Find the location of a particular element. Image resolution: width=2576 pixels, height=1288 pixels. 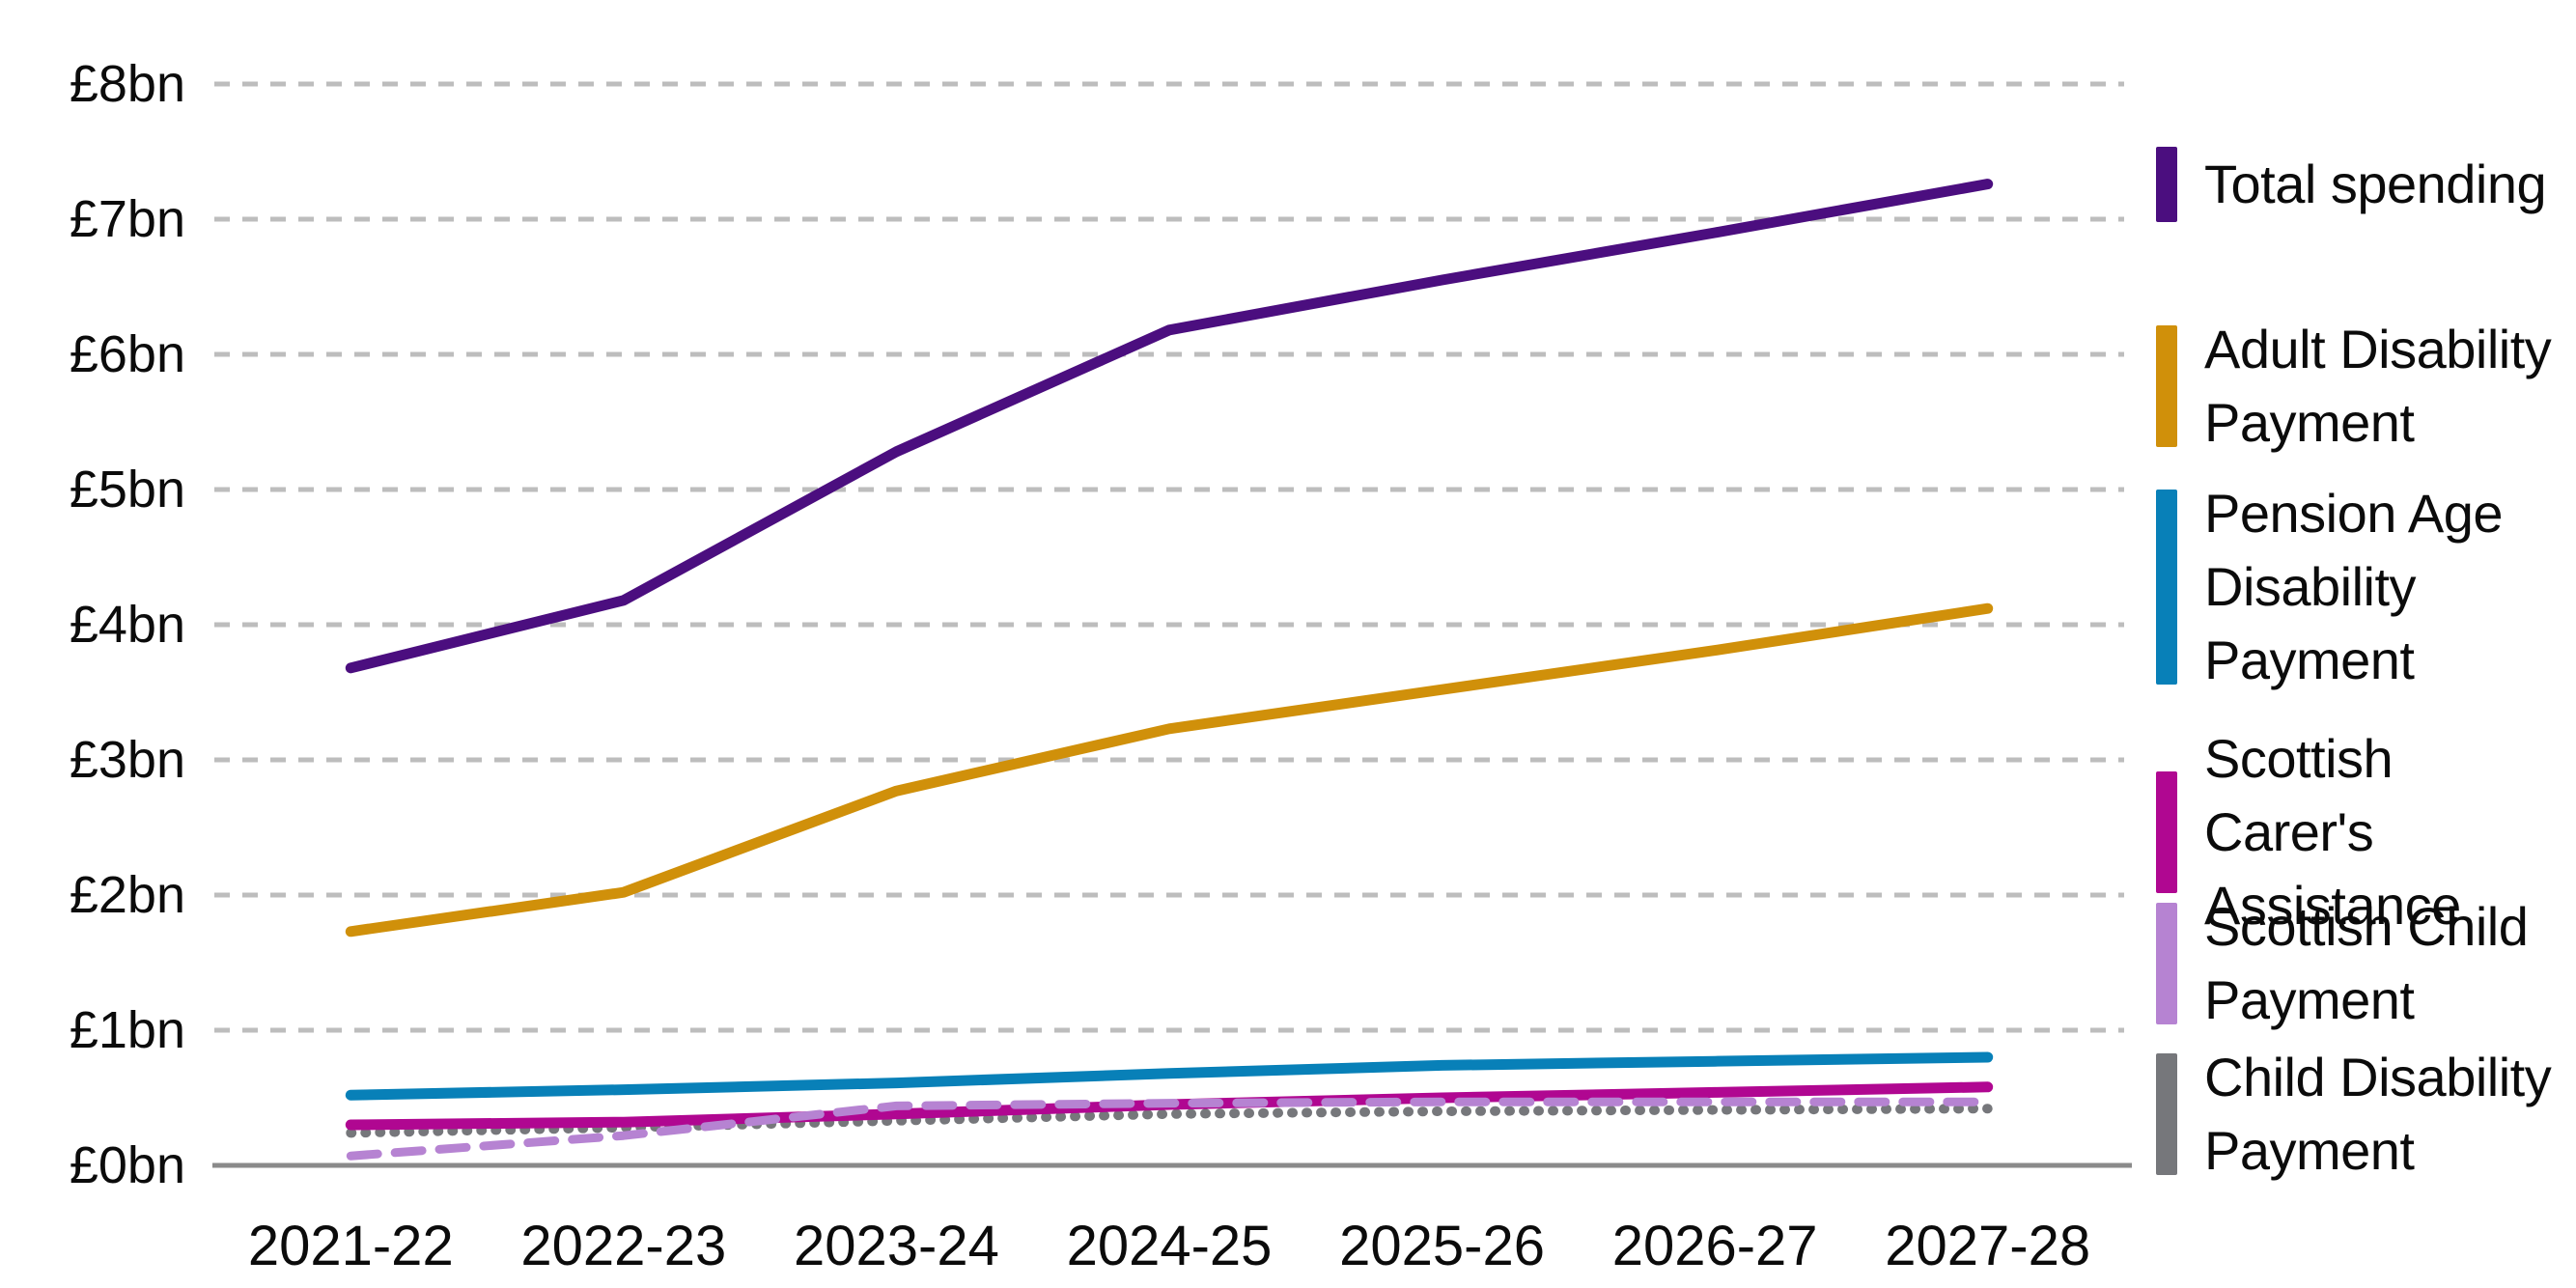

legend-item-total-spending: Total spending is located at coordinates (2352, 185).